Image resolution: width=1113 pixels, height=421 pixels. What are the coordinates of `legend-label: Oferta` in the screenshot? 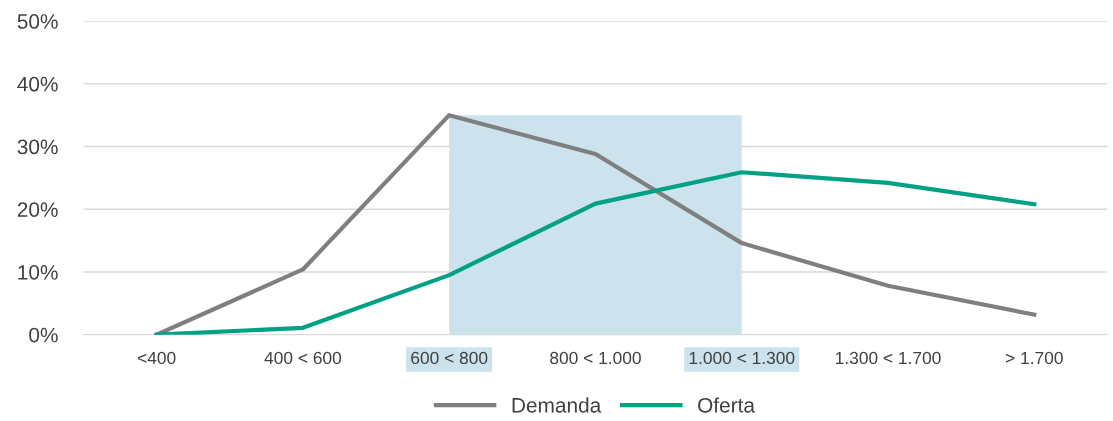 It's located at (726, 405).